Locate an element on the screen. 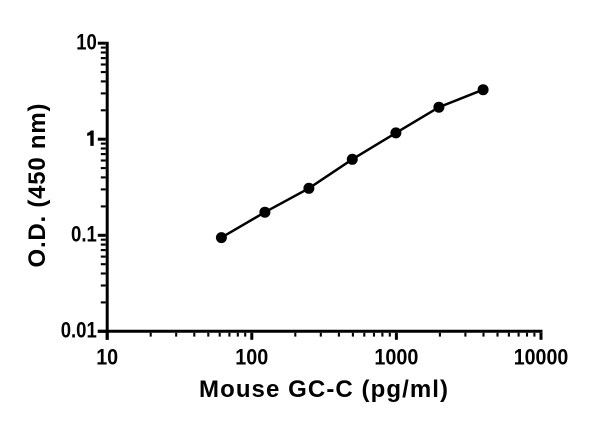 The image size is (600, 426). svg-text: O.D. (450 nm) is located at coordinates (37, 186).